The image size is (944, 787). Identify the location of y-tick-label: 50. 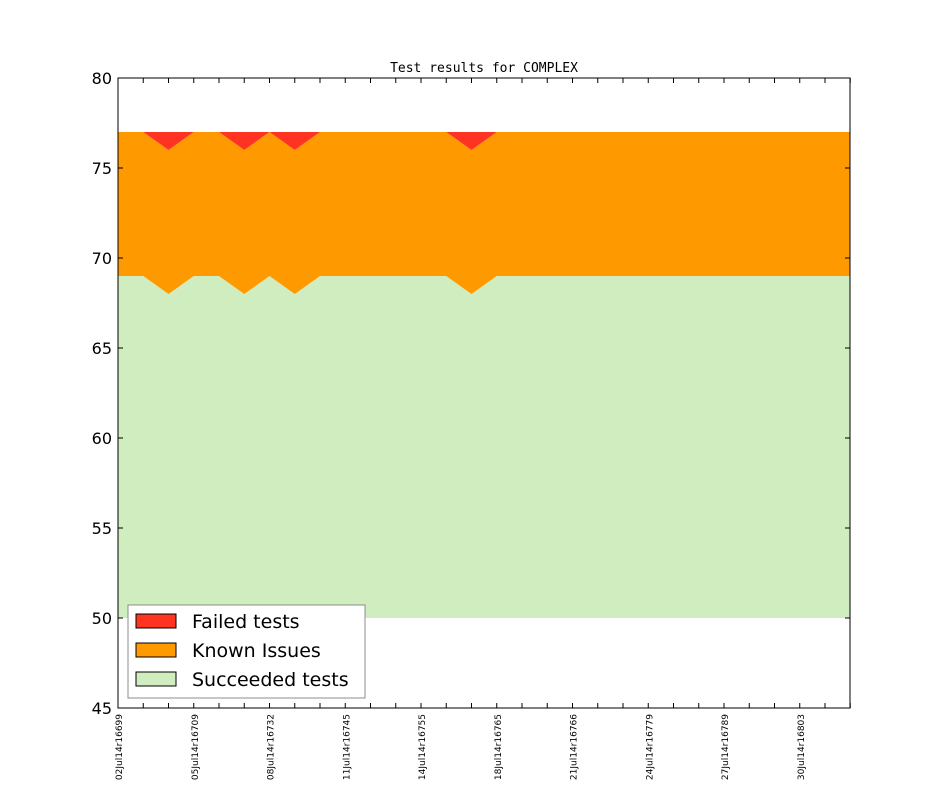
(102, 618).